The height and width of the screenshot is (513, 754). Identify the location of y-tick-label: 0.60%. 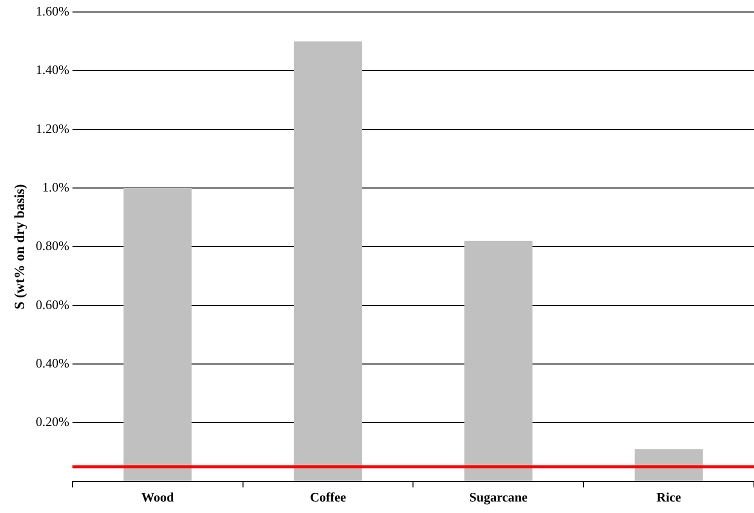
(53, 304).